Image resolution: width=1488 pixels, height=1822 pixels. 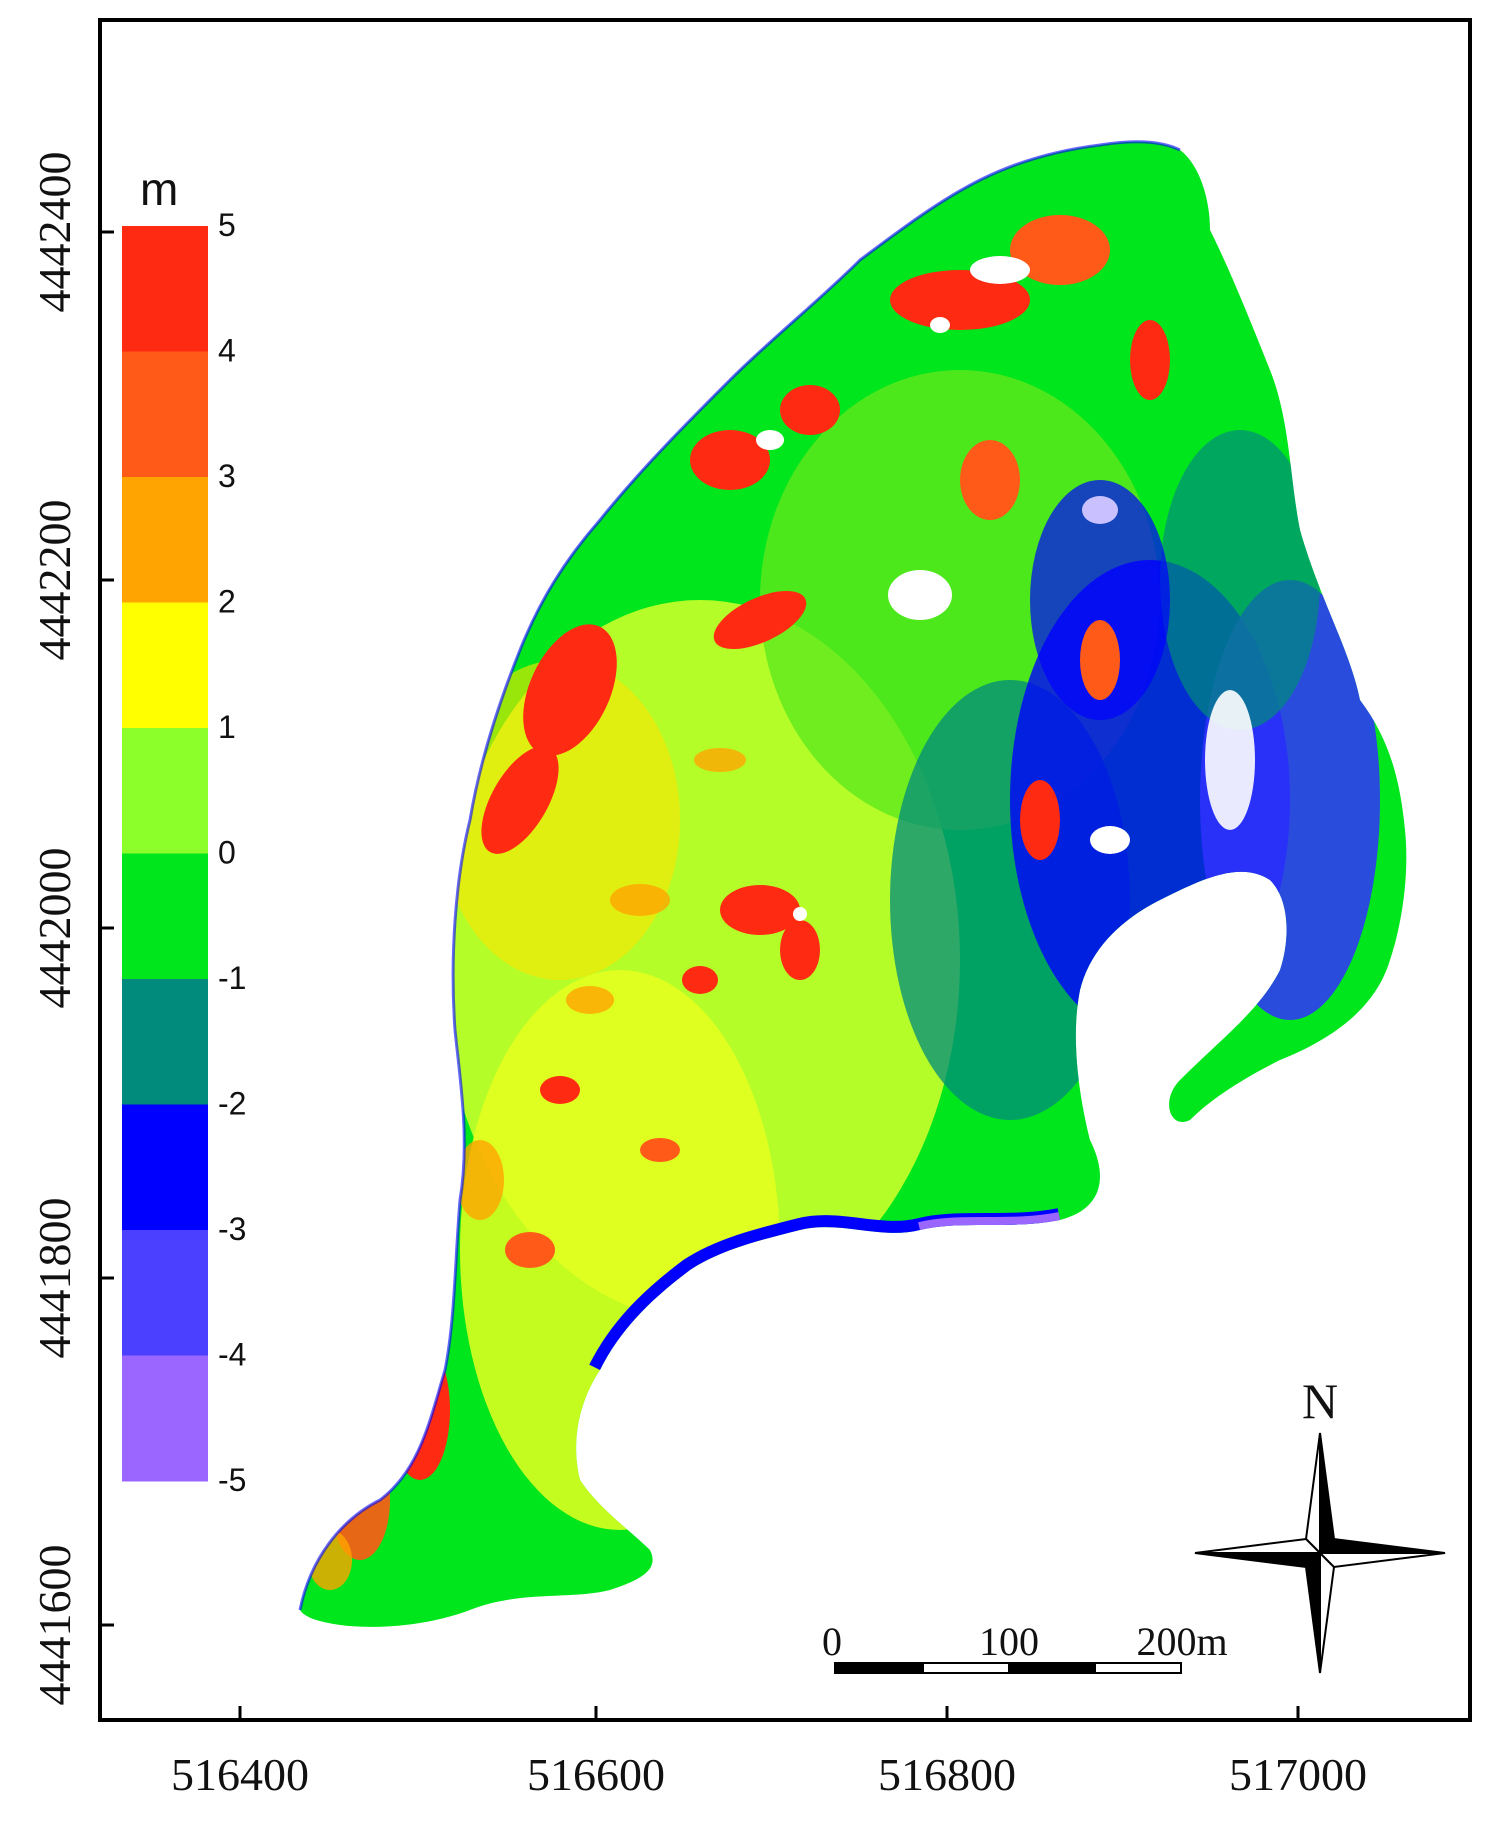 What do you see at coordinates (232, 1104) in the screenshot?
I see `legend-label: -2` at bounding box center [232, 1104].